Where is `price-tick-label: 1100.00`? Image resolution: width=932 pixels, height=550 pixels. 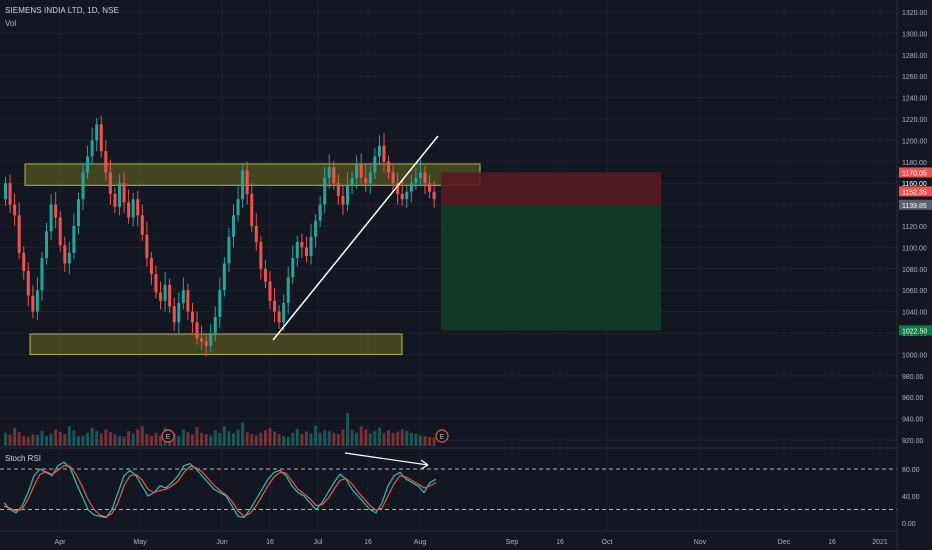 price-tick-label: 1100.00 is located at coordinates (914, 248).